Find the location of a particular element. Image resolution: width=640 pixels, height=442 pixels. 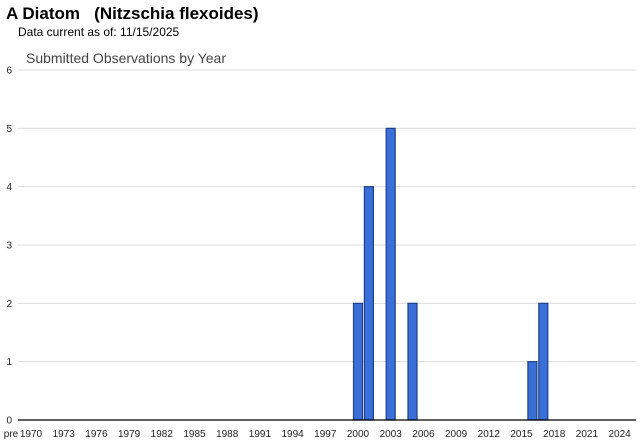

x-tick-label: 2000 is located at coordinates (358, 434).